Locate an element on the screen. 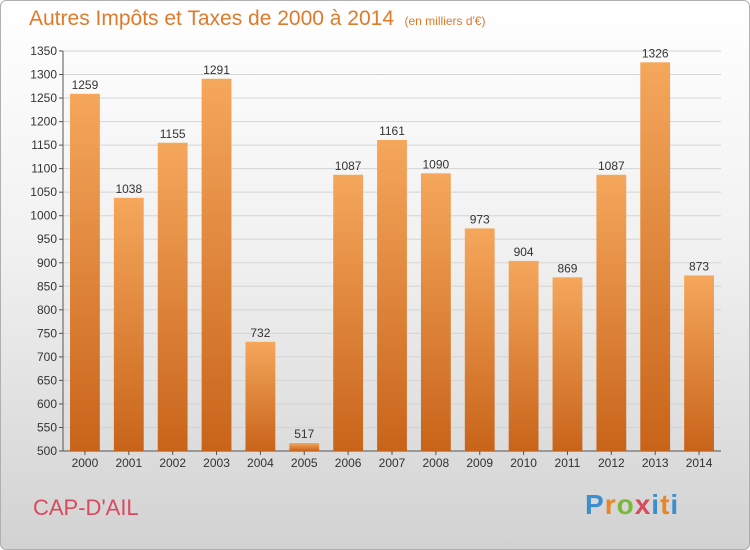 The image size is (750, 550). x-tick-label: 2009 is located at coordinates (479, 463).